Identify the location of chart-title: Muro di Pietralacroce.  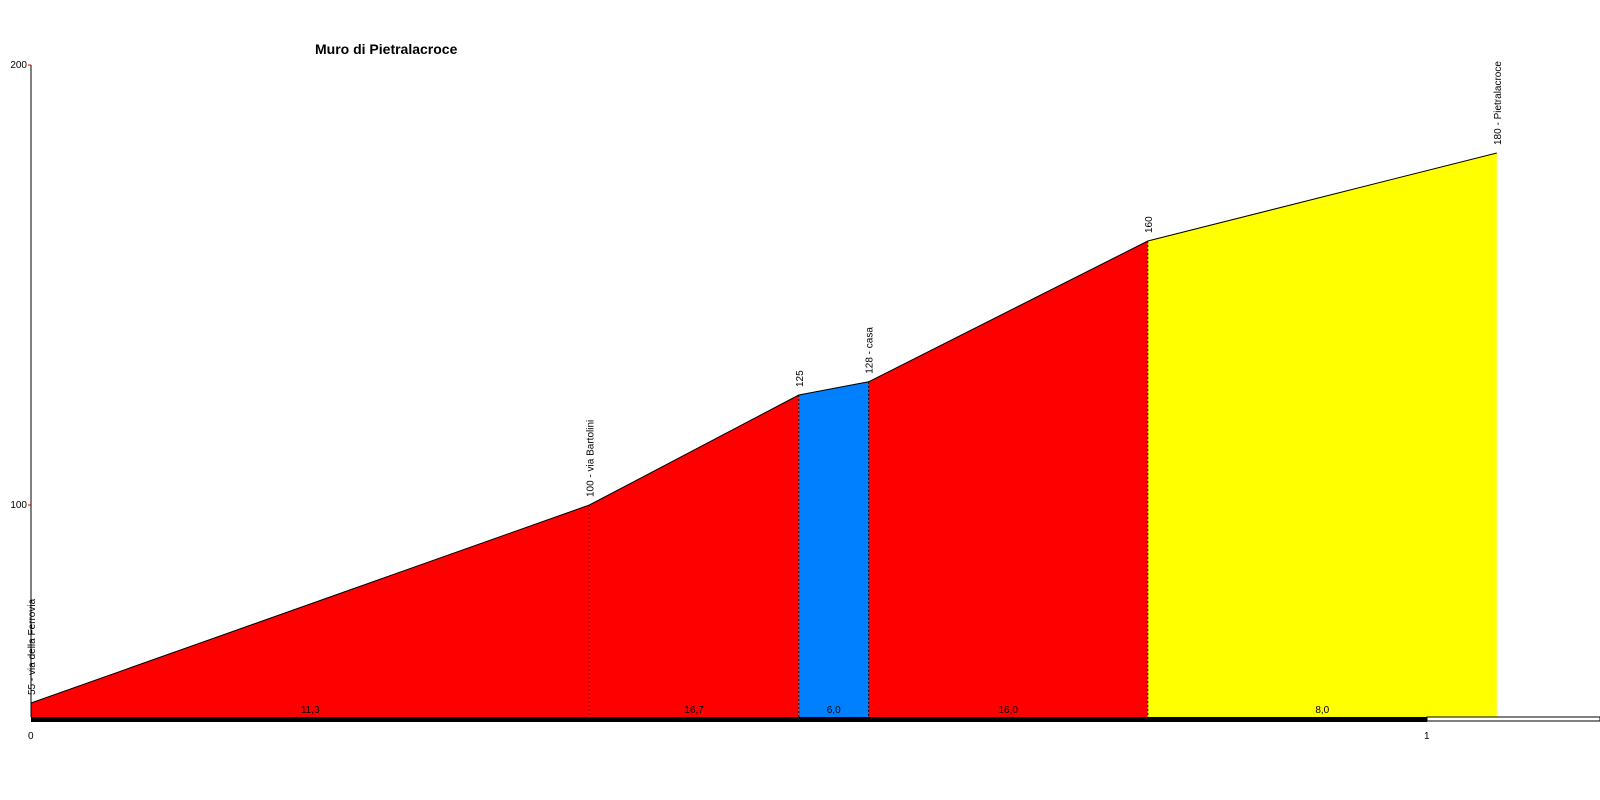
(386, 49).